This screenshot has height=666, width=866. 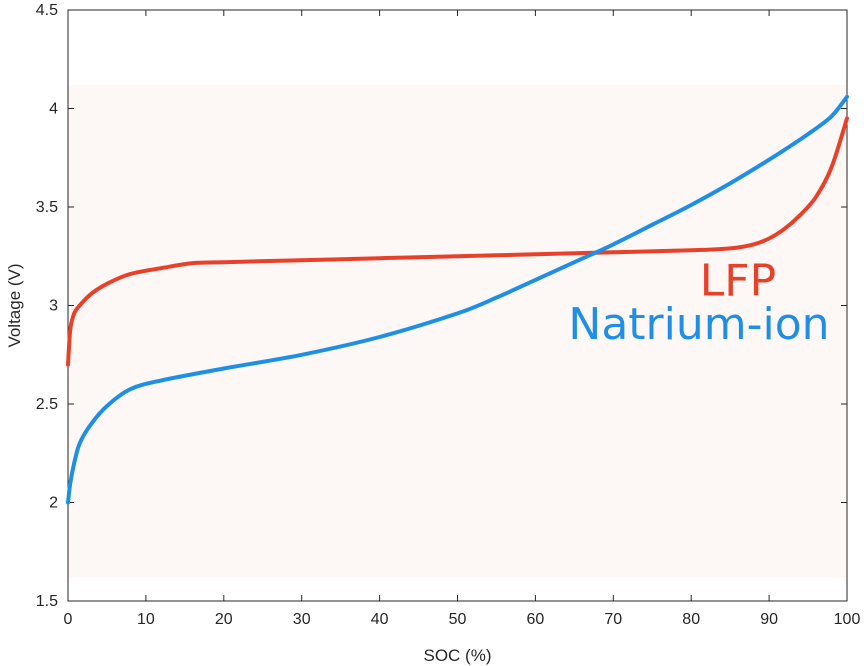 I want to click on x-tick-label: 80, so click(x=691, y=619).